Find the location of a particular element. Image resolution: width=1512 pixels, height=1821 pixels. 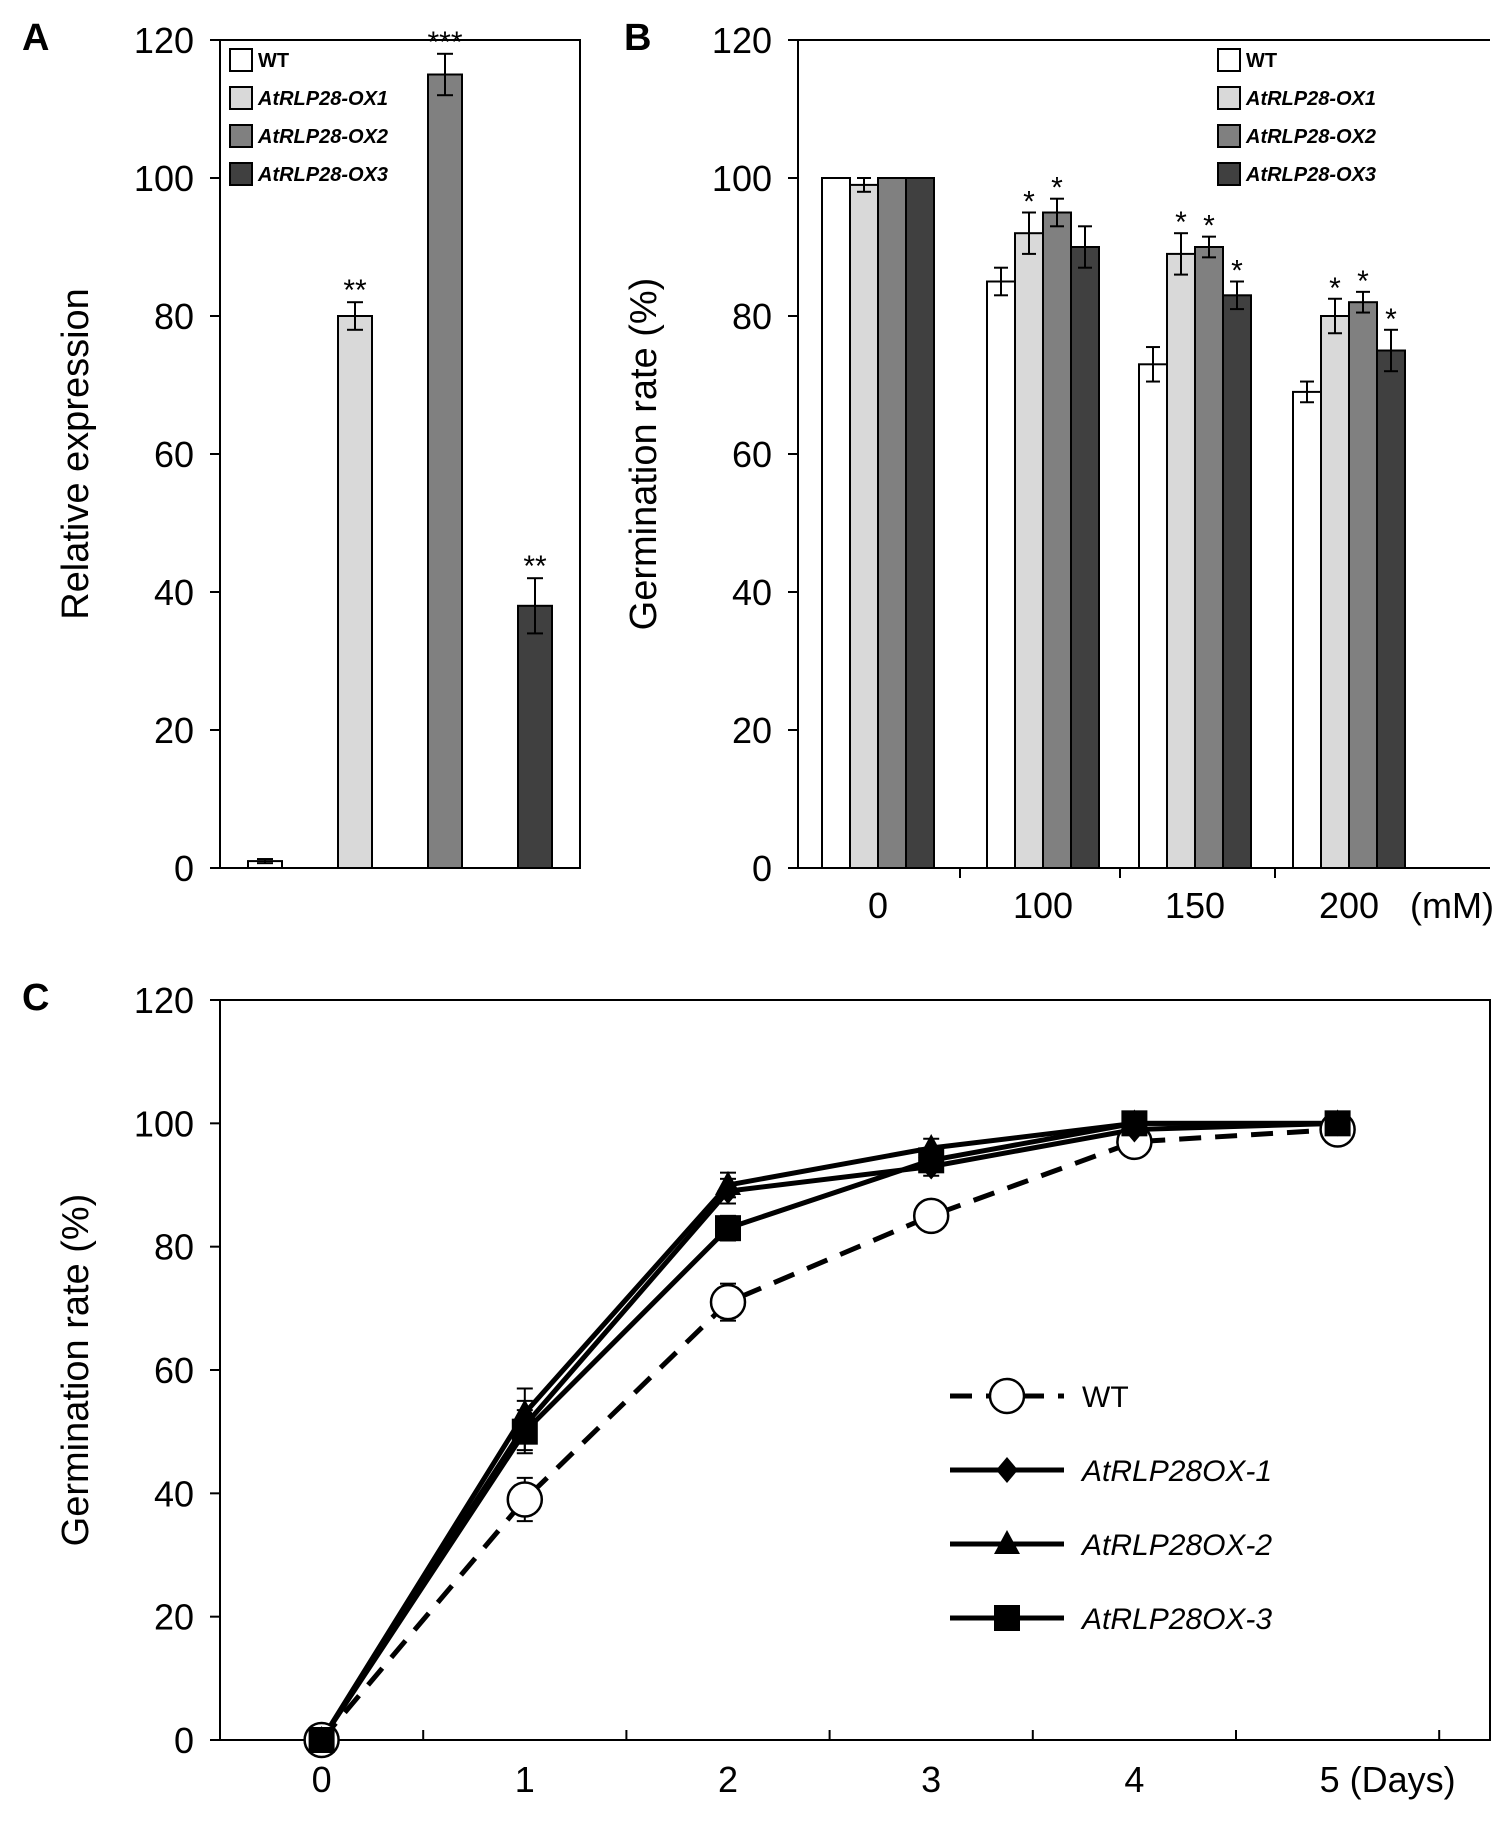

panel-b-x-unit-label: (mM) is located at coordinates (1452, 905).